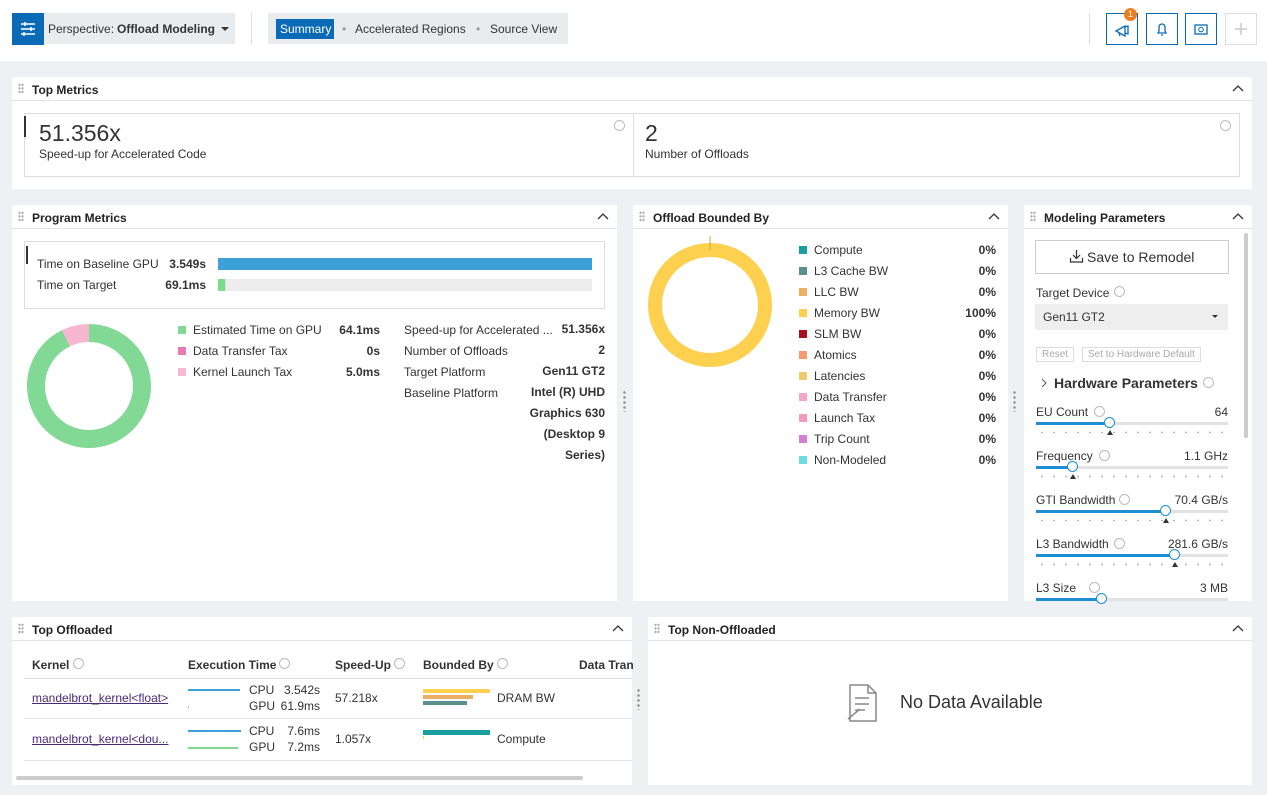 This screenshot has height=795, width=1267. What do you see at coordinates (1241, 29) in the screenshot?
I see `add-button` at bounding box center [1241, 29].